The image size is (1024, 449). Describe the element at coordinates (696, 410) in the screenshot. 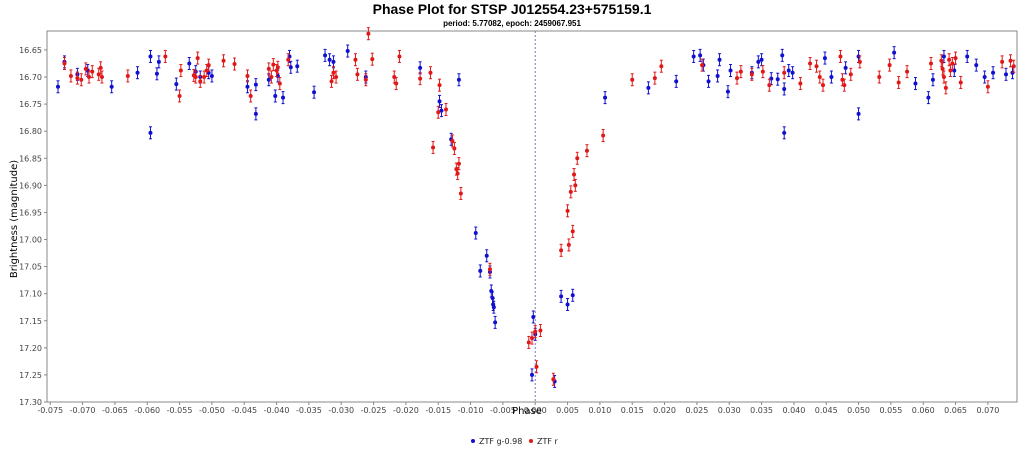

I see `x-tick-label: 0.025` at that location.